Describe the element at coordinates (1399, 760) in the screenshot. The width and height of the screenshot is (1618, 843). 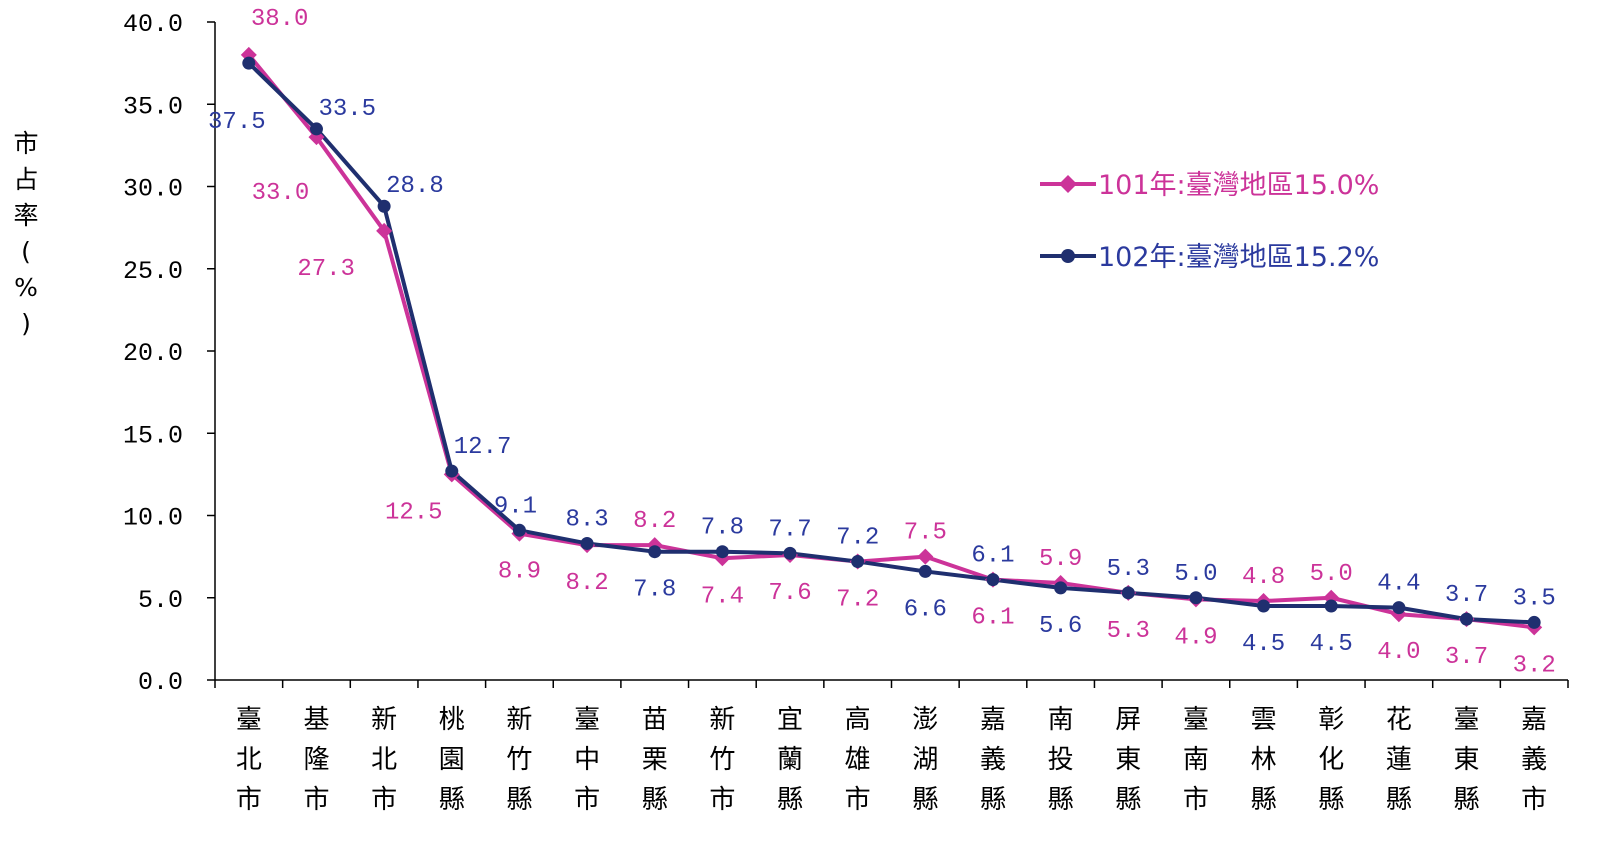
I see `x-category-label: 花蓮縣` at that location.